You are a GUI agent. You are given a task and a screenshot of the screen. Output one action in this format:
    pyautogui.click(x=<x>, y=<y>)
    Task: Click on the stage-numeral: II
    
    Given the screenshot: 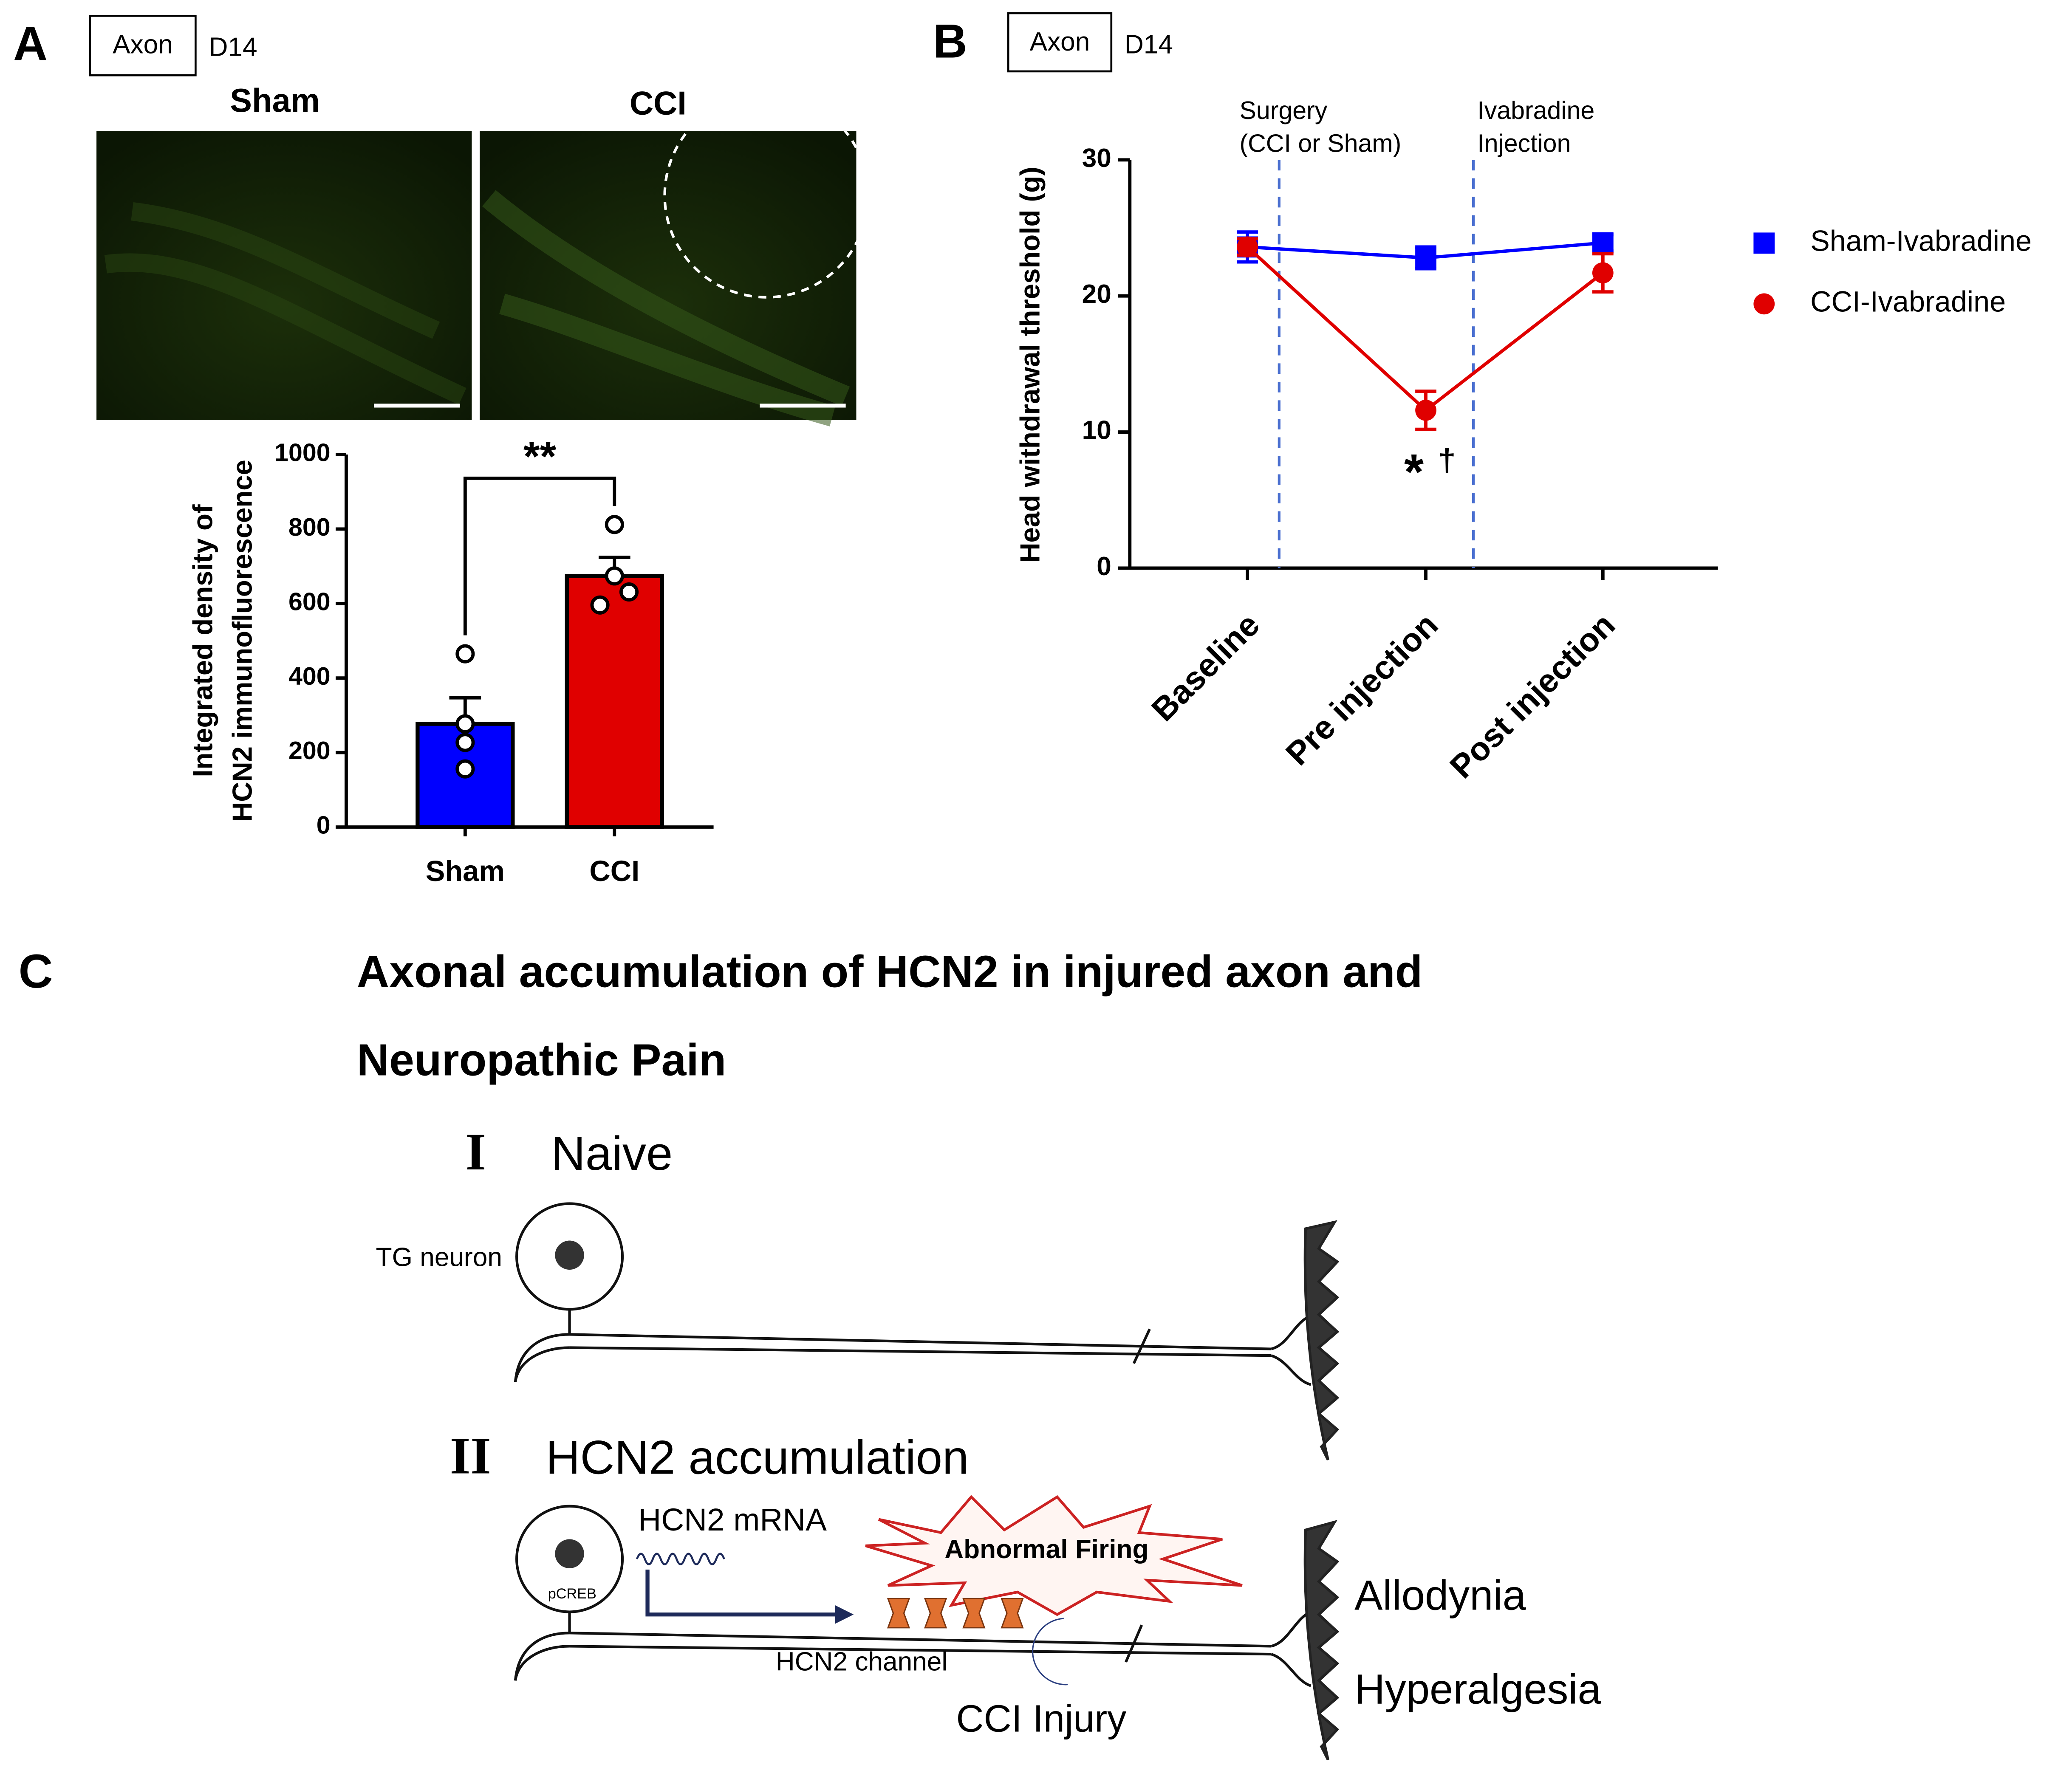 What is the action you would take?
    pyautogui.click(x=470, y=1455)
    